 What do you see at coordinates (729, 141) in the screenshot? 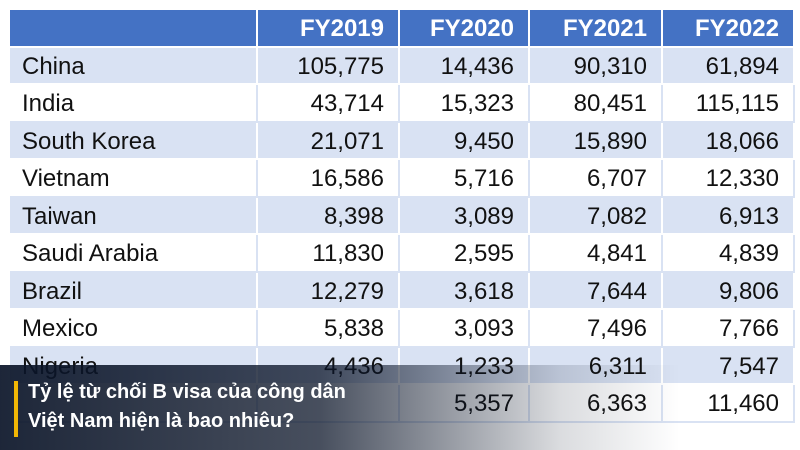
I see `value-cell: 18,066` at bounding box center [729, 141].